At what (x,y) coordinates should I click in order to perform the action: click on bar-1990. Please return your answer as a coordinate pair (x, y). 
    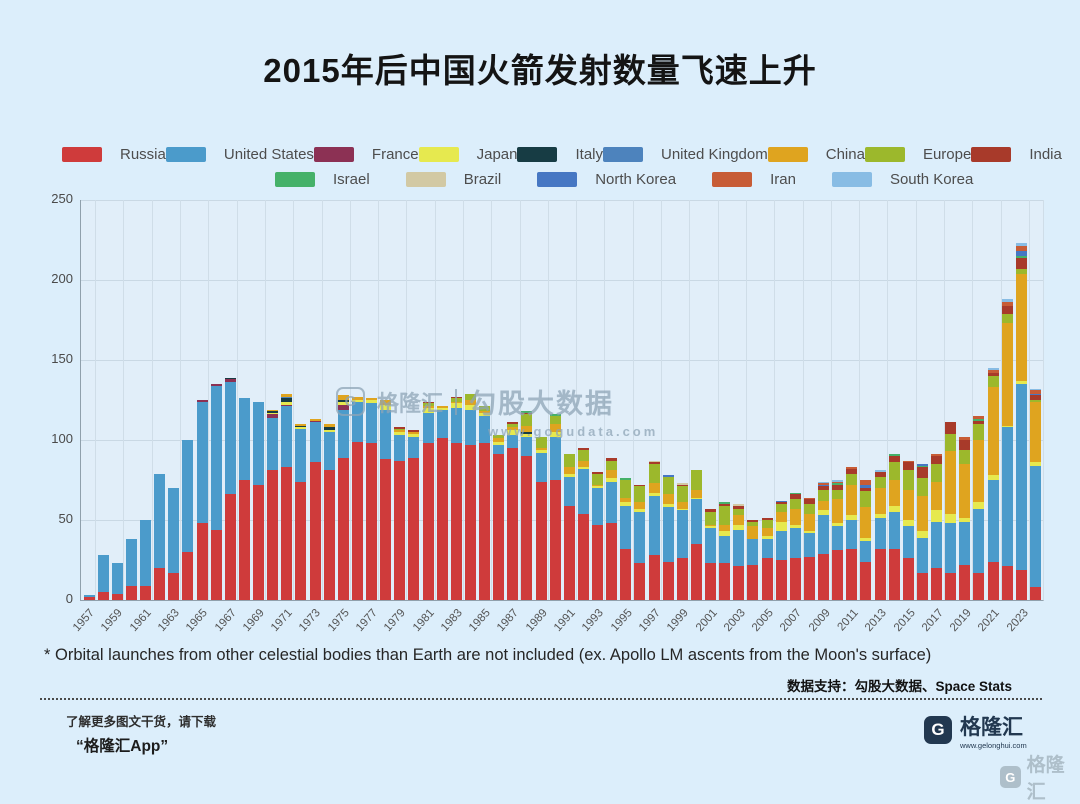
    Looking at the image, I should click on (555, 507).